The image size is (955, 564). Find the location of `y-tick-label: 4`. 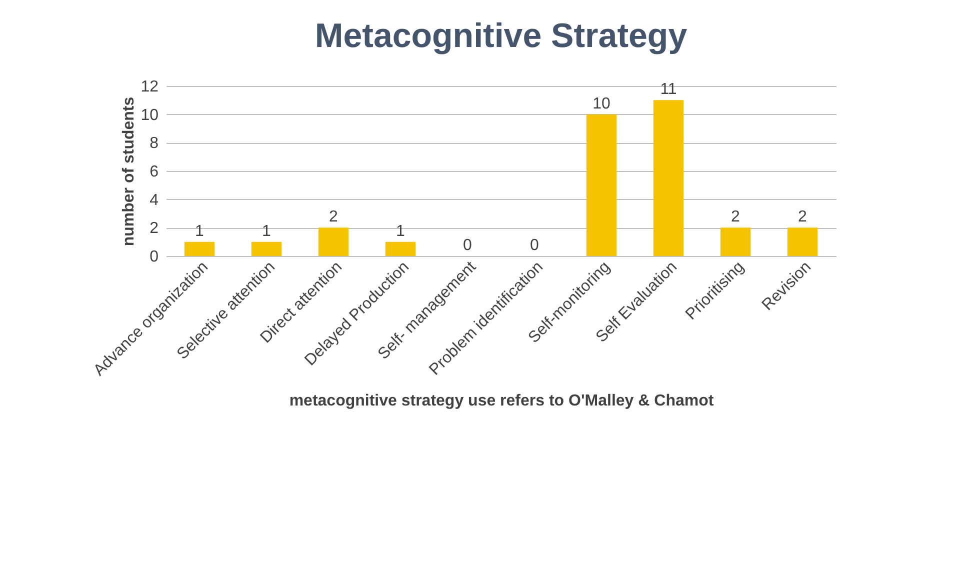

y-tick-label: 4 is located at coordinates (154, 200).